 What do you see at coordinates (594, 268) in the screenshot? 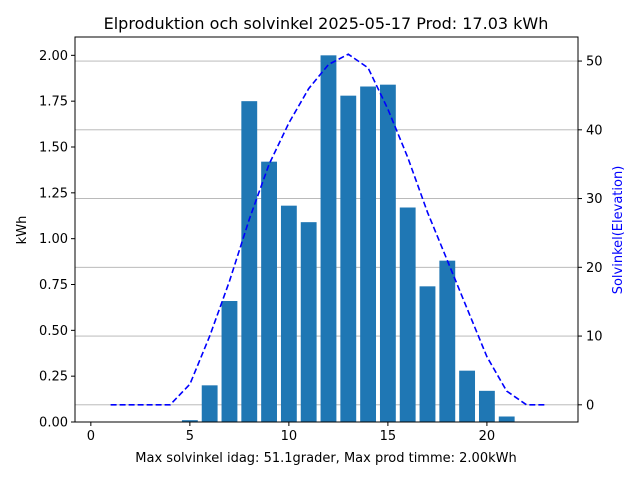
I see `right-tick-label: 20` at bounding box center [594, 268].